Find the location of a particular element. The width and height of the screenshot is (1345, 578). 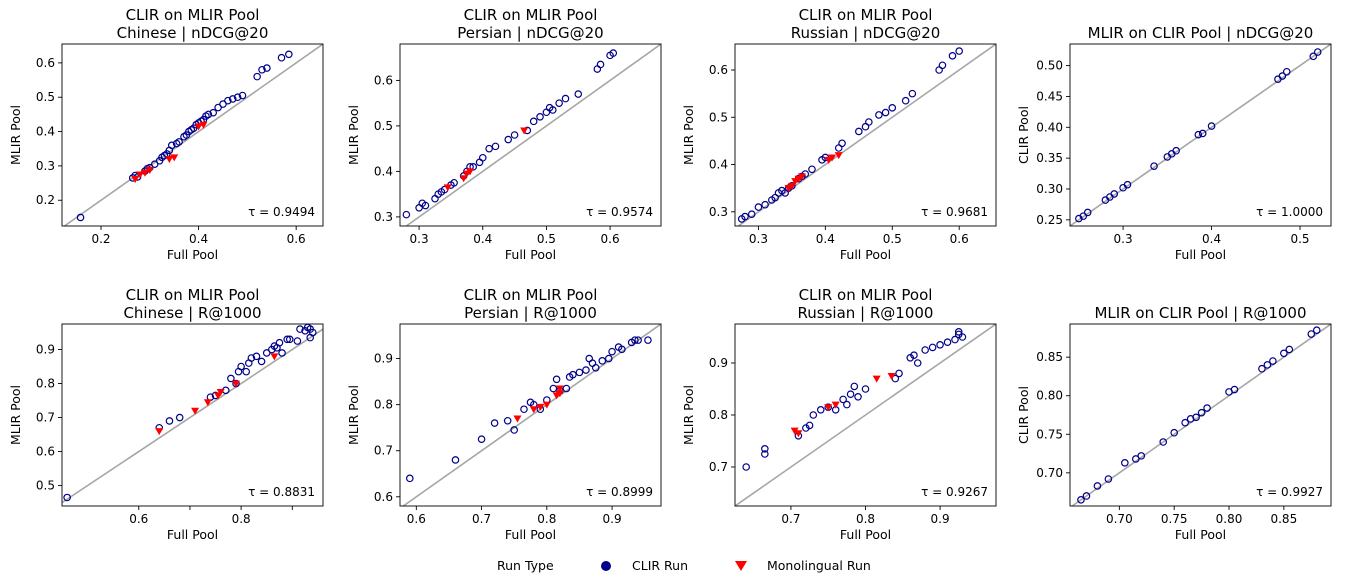

chart-title-line: Russian | nDCG@20 is located at coordinates (866, 33).